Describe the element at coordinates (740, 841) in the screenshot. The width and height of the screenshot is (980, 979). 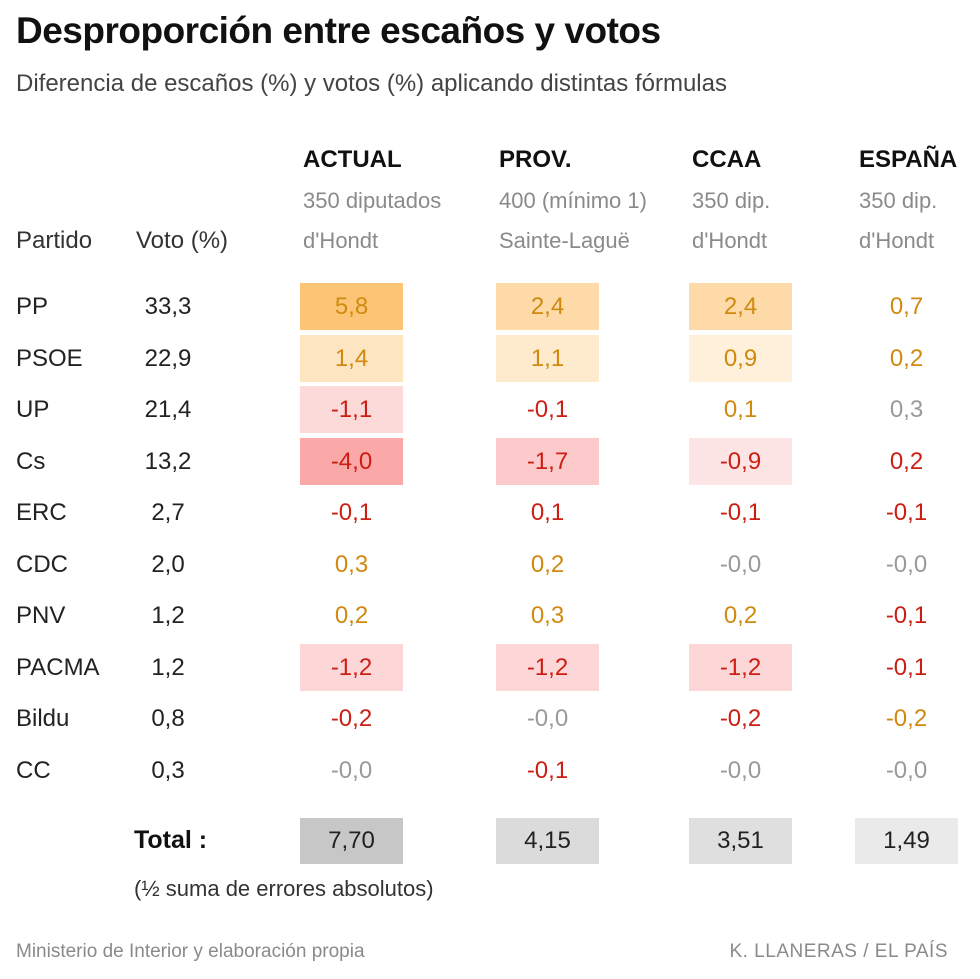
I see `total-ccaa: 3,51` at that location.